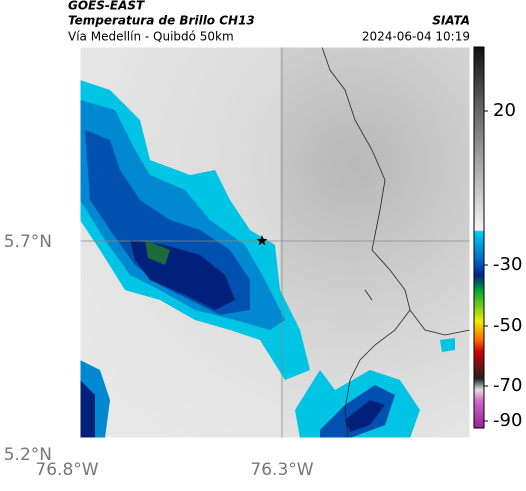 The width and height of the screenshot is (526, 491). Describe the element at coordinates (507, 264) in the screenshot. I see `colorbar-tick-label: -30` at that location.